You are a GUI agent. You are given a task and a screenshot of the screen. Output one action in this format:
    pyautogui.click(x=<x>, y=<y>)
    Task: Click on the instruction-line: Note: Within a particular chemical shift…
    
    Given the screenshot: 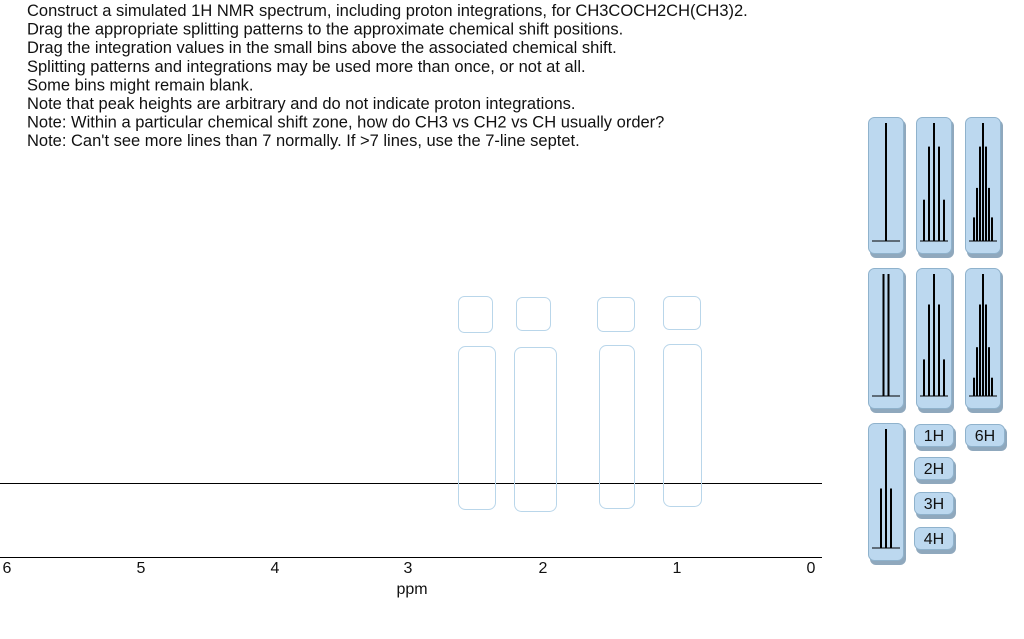 What is the action you would take?
    pyautogui.click(x=345, y=123)
    